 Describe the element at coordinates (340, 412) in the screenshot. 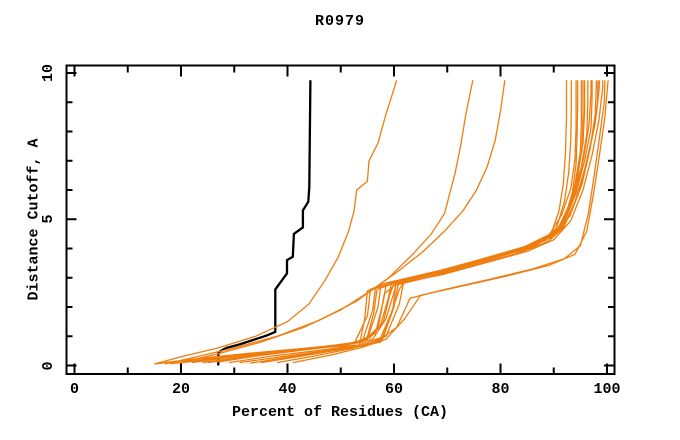

I see `x-axis-label: Percent of Residues (CA)` at that location.